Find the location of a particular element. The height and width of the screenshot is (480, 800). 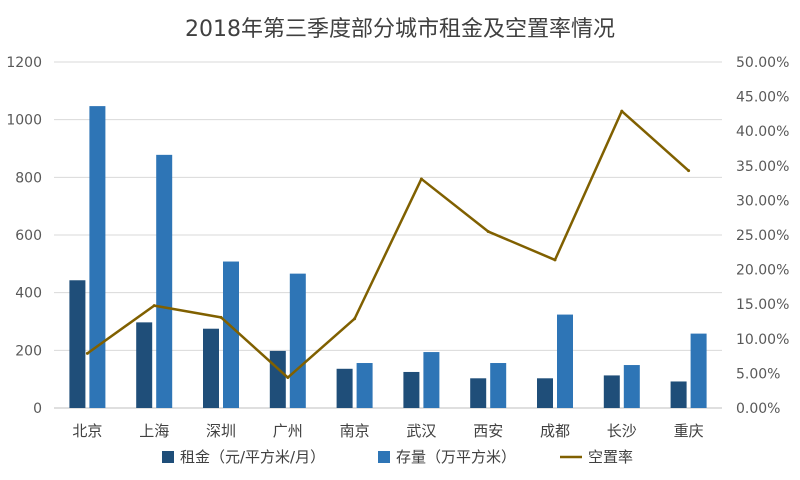

x-category-label: 重庆 is located at coordinates (689, 431).